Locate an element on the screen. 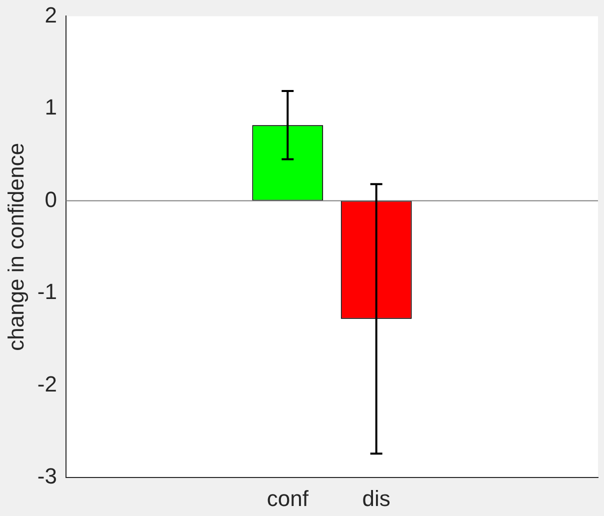 The height and width of the screenshot is (516, 604). y-axis-title: change in confidence is located at coordinates (15, 246).